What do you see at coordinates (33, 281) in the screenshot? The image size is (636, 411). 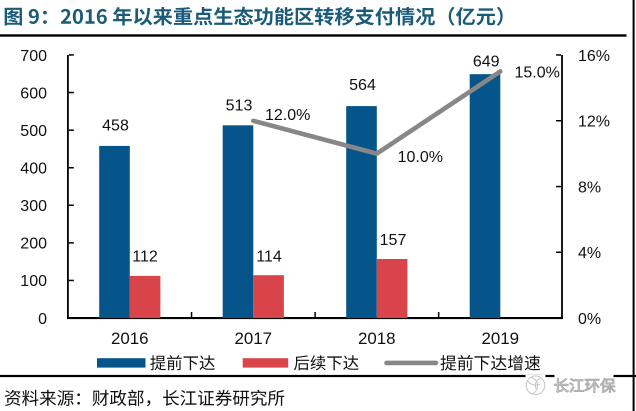 I see `svg-text: 100` at bounding box center [33, 281].